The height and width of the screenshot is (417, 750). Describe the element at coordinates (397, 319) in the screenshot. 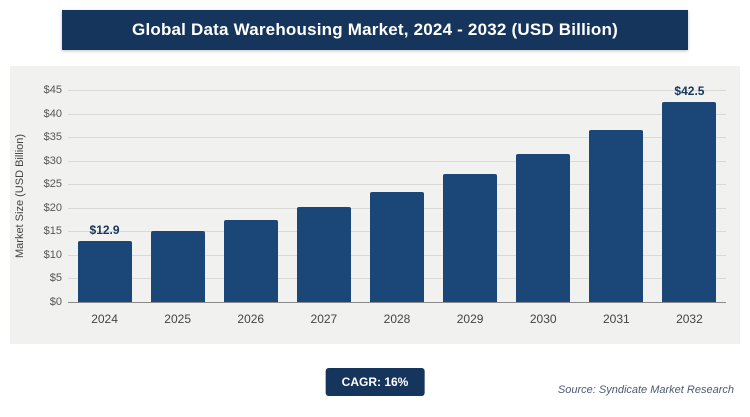

I see `x-tick-label: 2028` at that location.